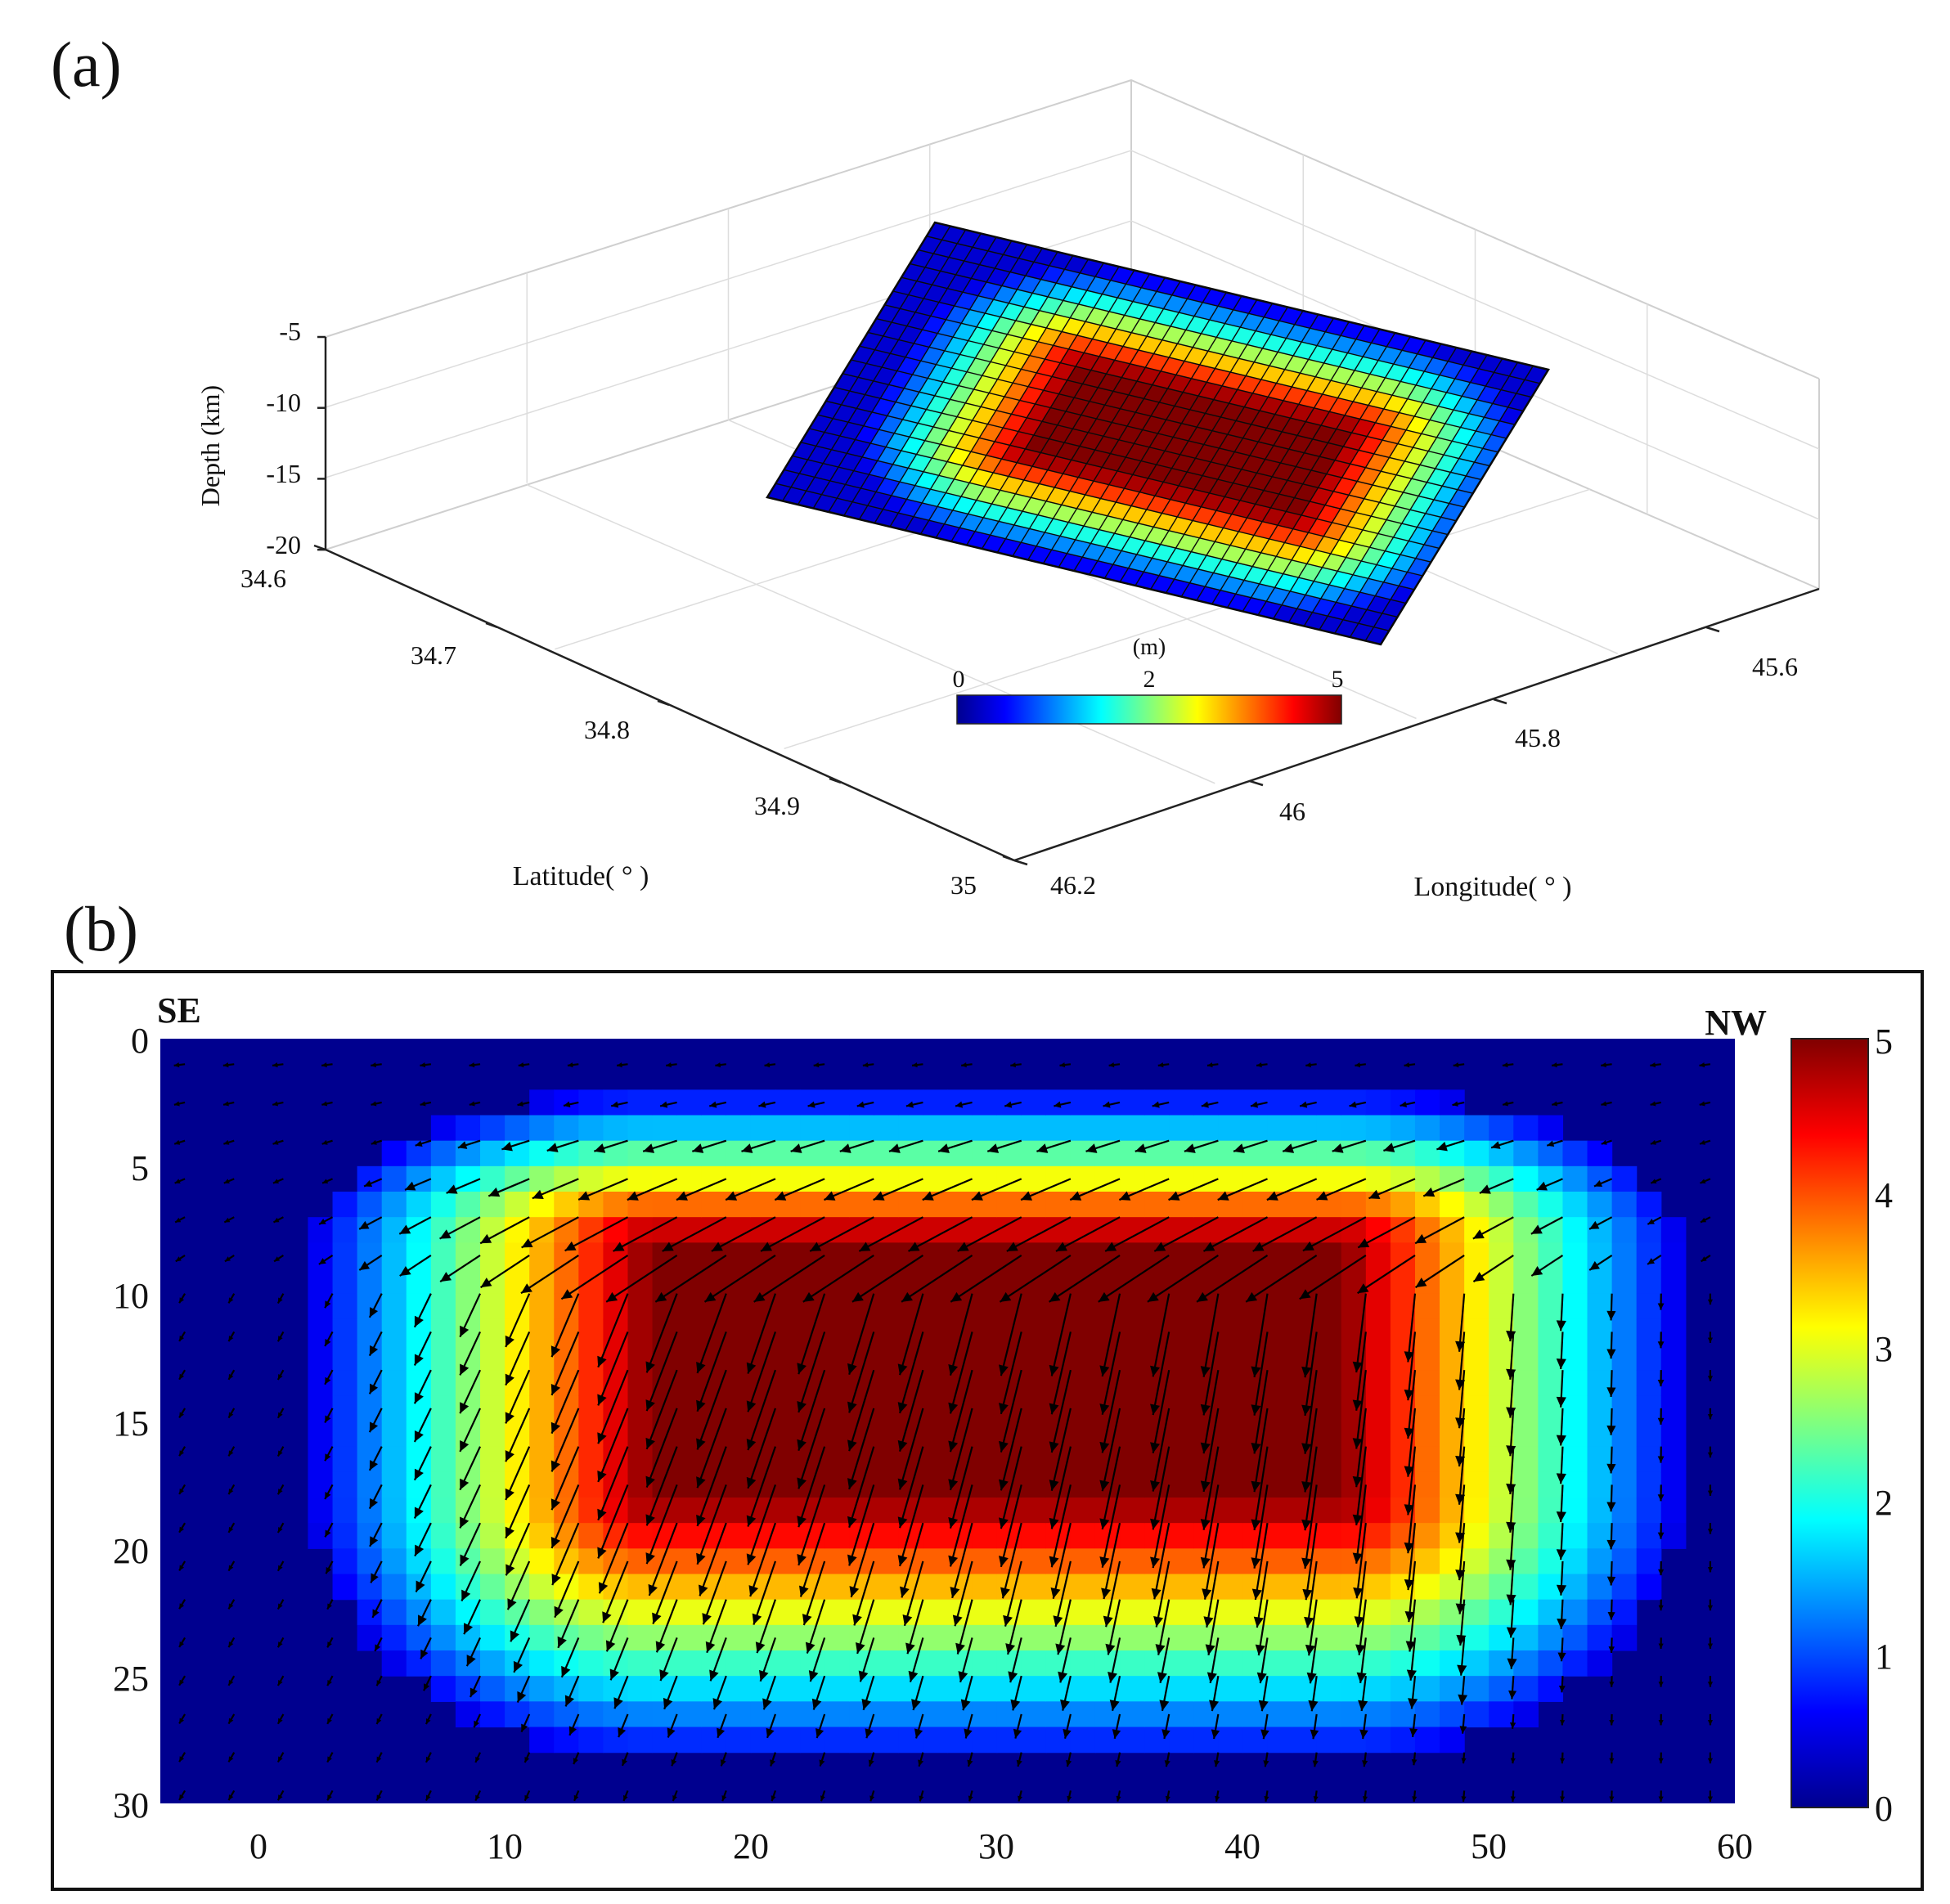 This screenshot has width=1950, height=1904. I want to click on lat-tick-label: 34.9, so click(777, 805).